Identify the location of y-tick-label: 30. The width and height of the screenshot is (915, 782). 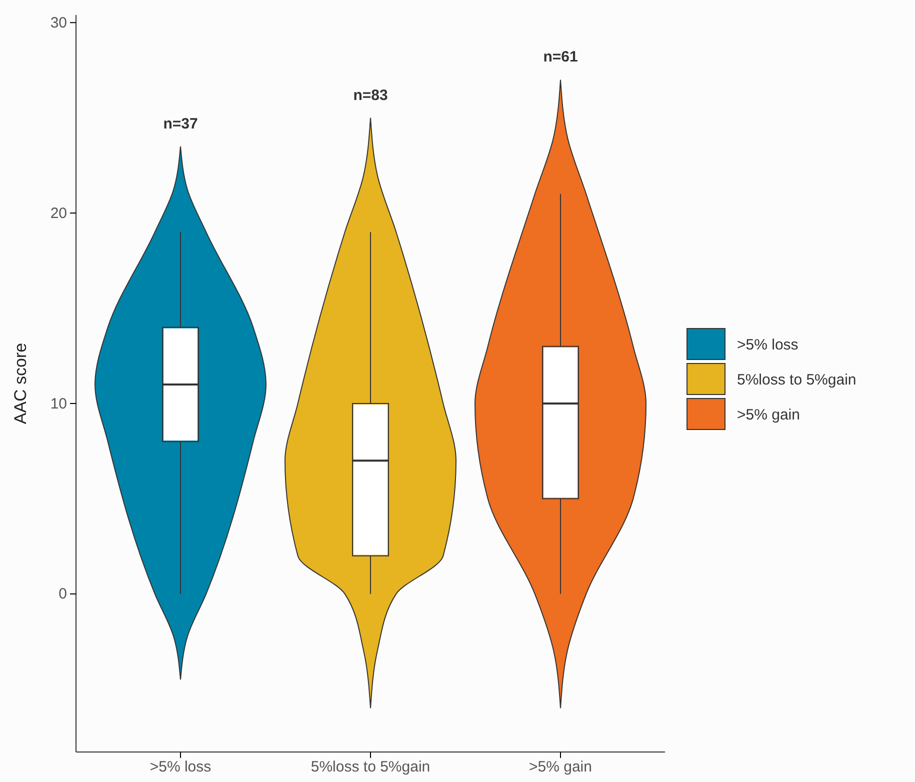
(58, 23).